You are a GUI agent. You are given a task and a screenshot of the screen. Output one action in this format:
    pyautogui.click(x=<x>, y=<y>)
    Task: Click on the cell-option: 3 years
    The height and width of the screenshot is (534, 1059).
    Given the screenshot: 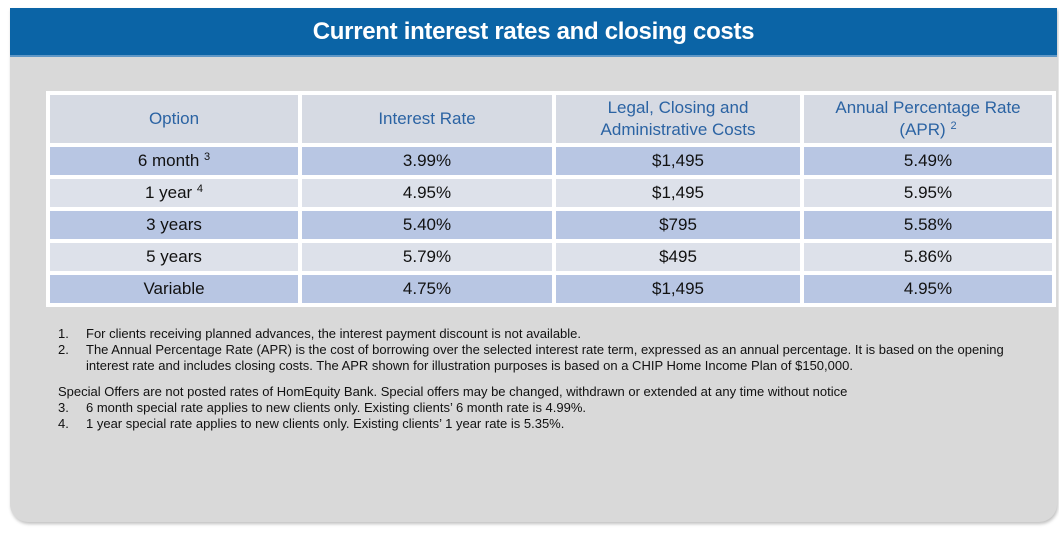 What is the action you would take?
    pyautogui.click(x=174, y=225)
    